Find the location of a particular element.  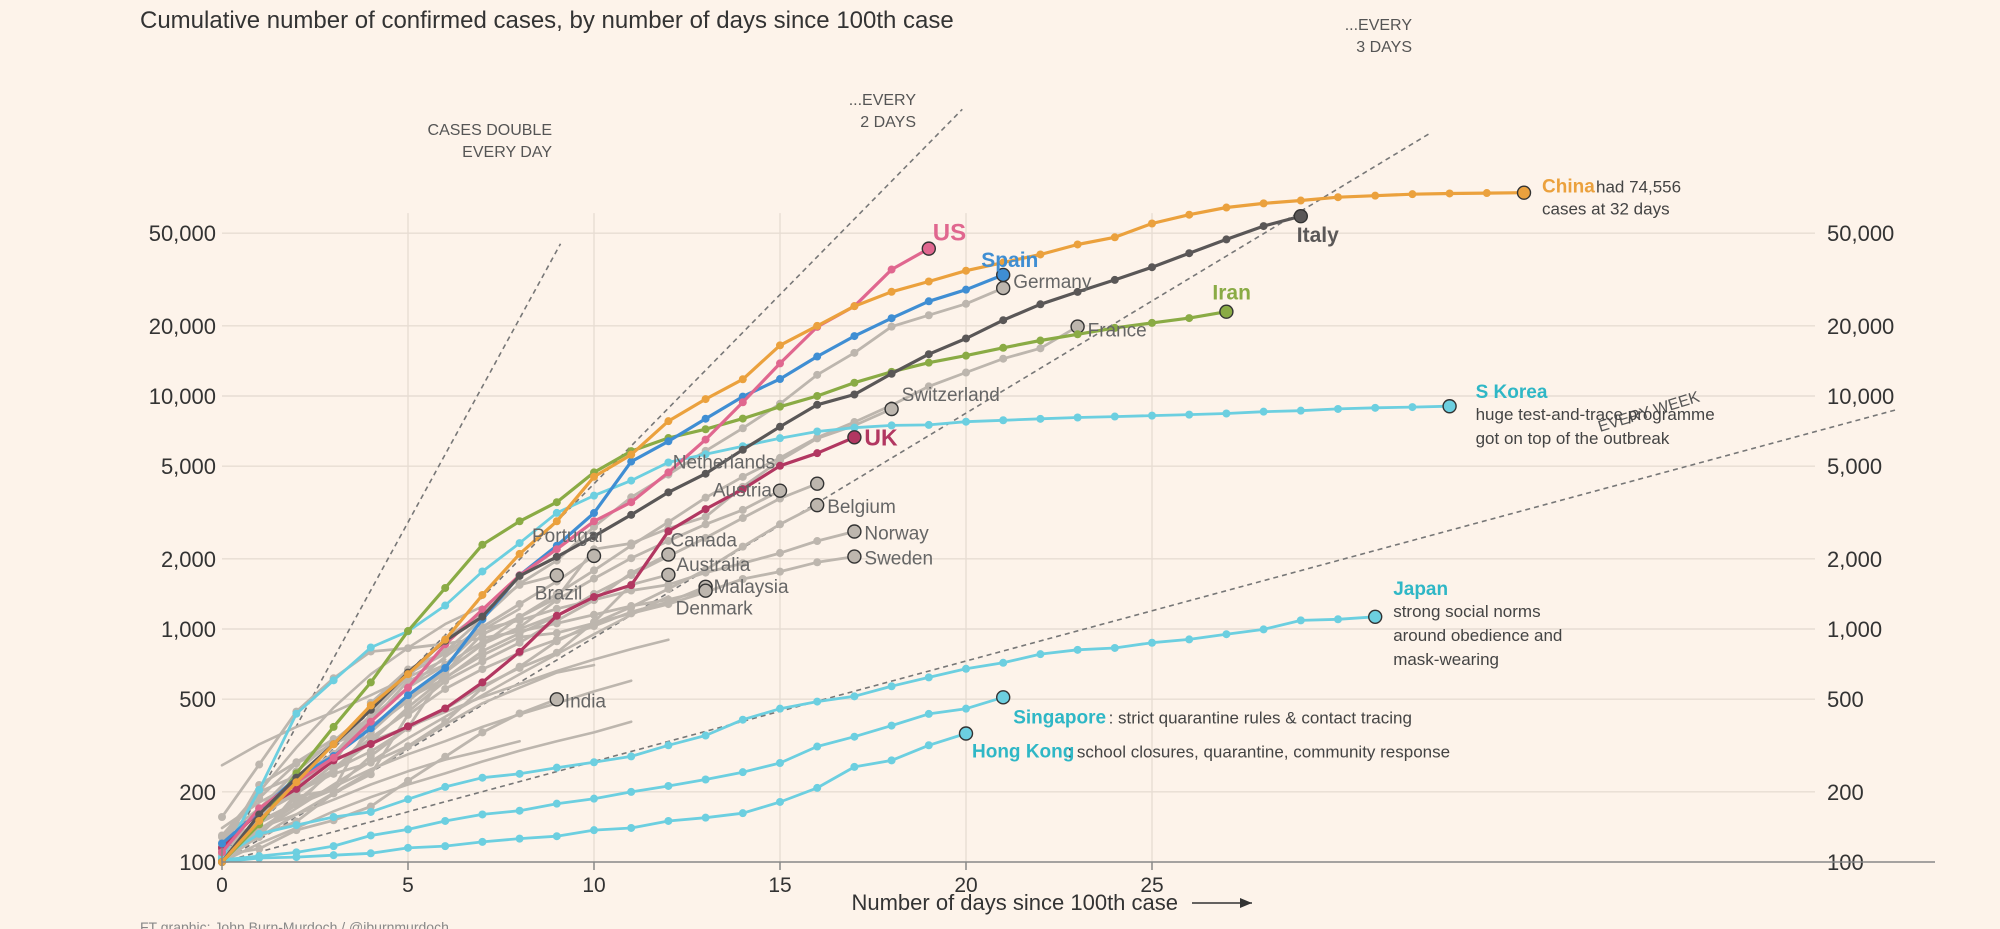

y-tick-label-right: 5,000 is located at coordinates (1854, 466).